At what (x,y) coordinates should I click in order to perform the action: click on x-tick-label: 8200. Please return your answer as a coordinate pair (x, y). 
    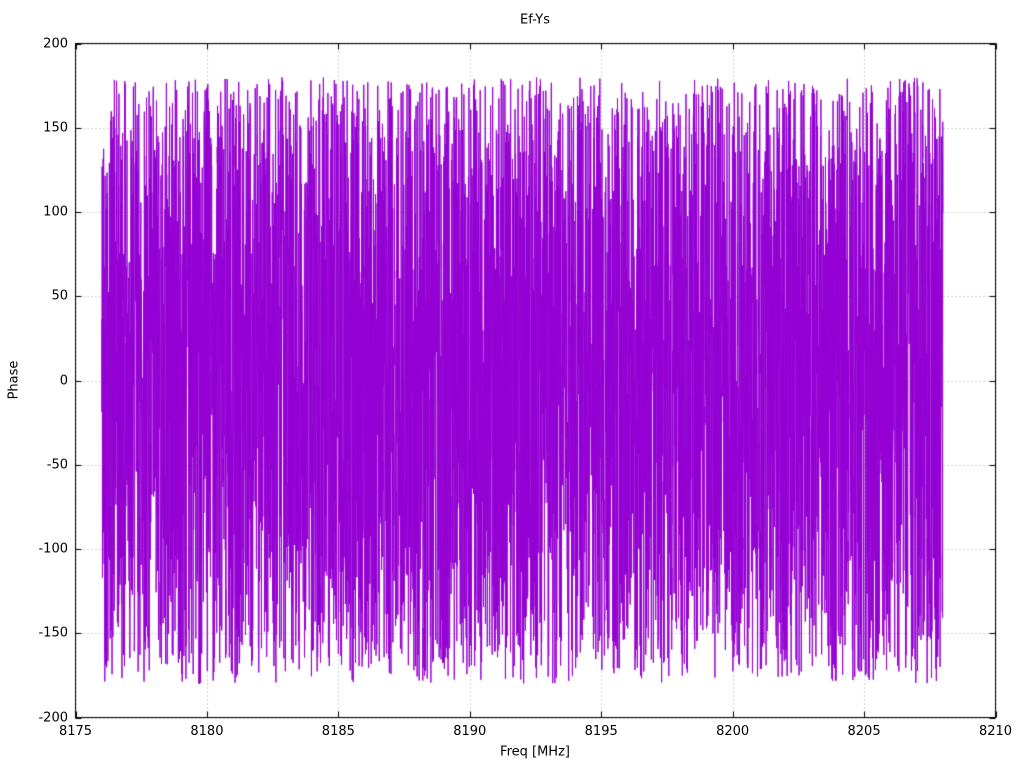
    Looking at the image, I should click on (733, 731).